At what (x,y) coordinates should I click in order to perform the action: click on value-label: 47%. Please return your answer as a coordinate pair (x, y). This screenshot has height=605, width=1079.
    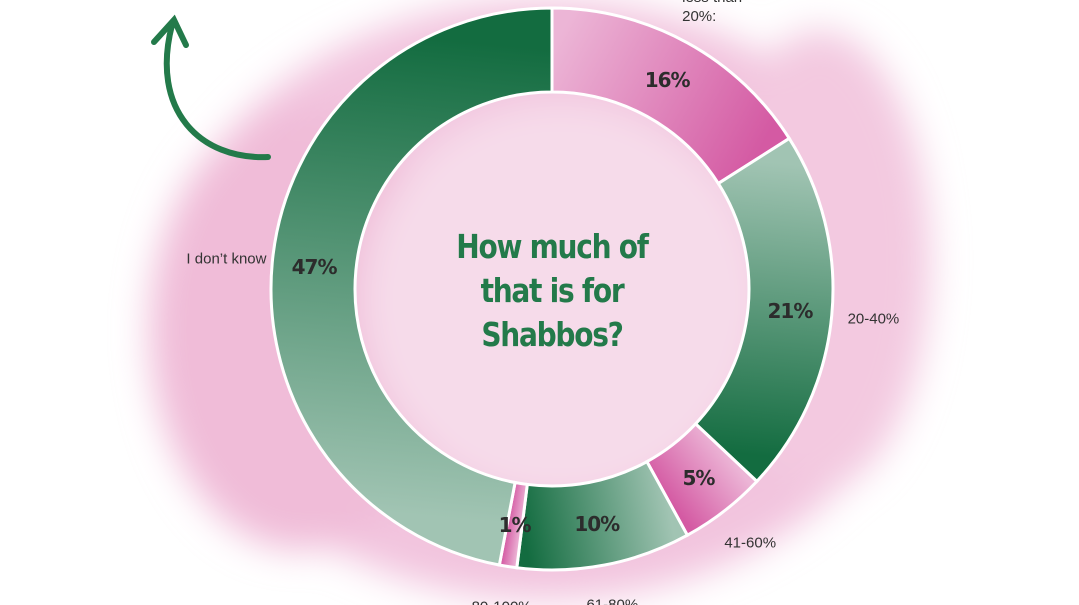
    Looking at the image, I should click on (314, 266).